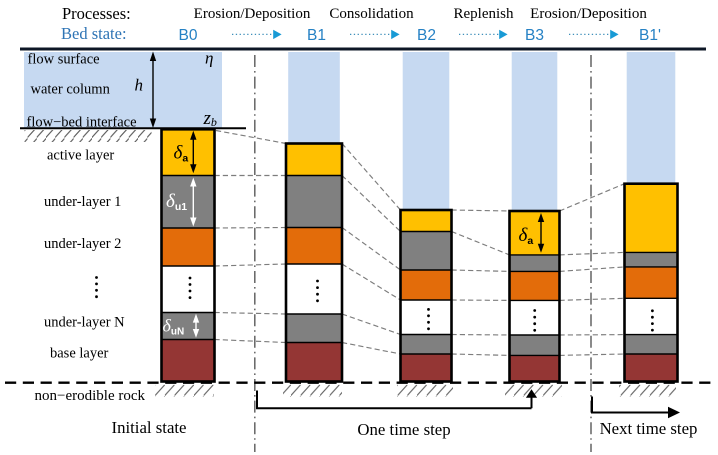 The image size is (718, 455). What do you see at coordinates (80, 156) in the screenshot?
I see `svg-text: active layer` at bounding box center [80, 156].